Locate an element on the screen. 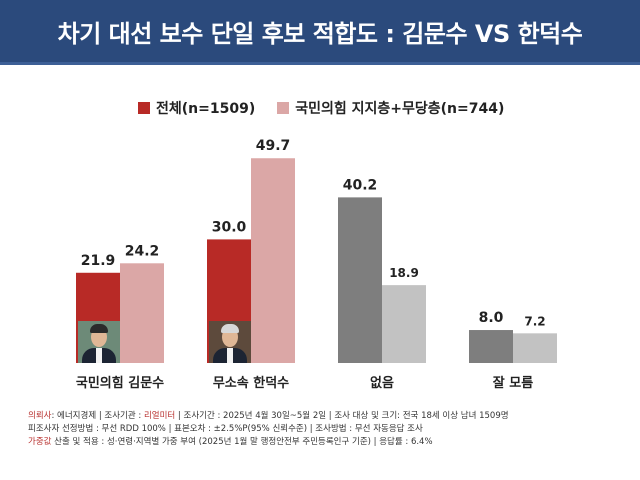  chart-title-bar: 차기 대선 보수 단일 후보 적합도 : 김문수 VS 한덕수 is located at coordinates (320, 31).